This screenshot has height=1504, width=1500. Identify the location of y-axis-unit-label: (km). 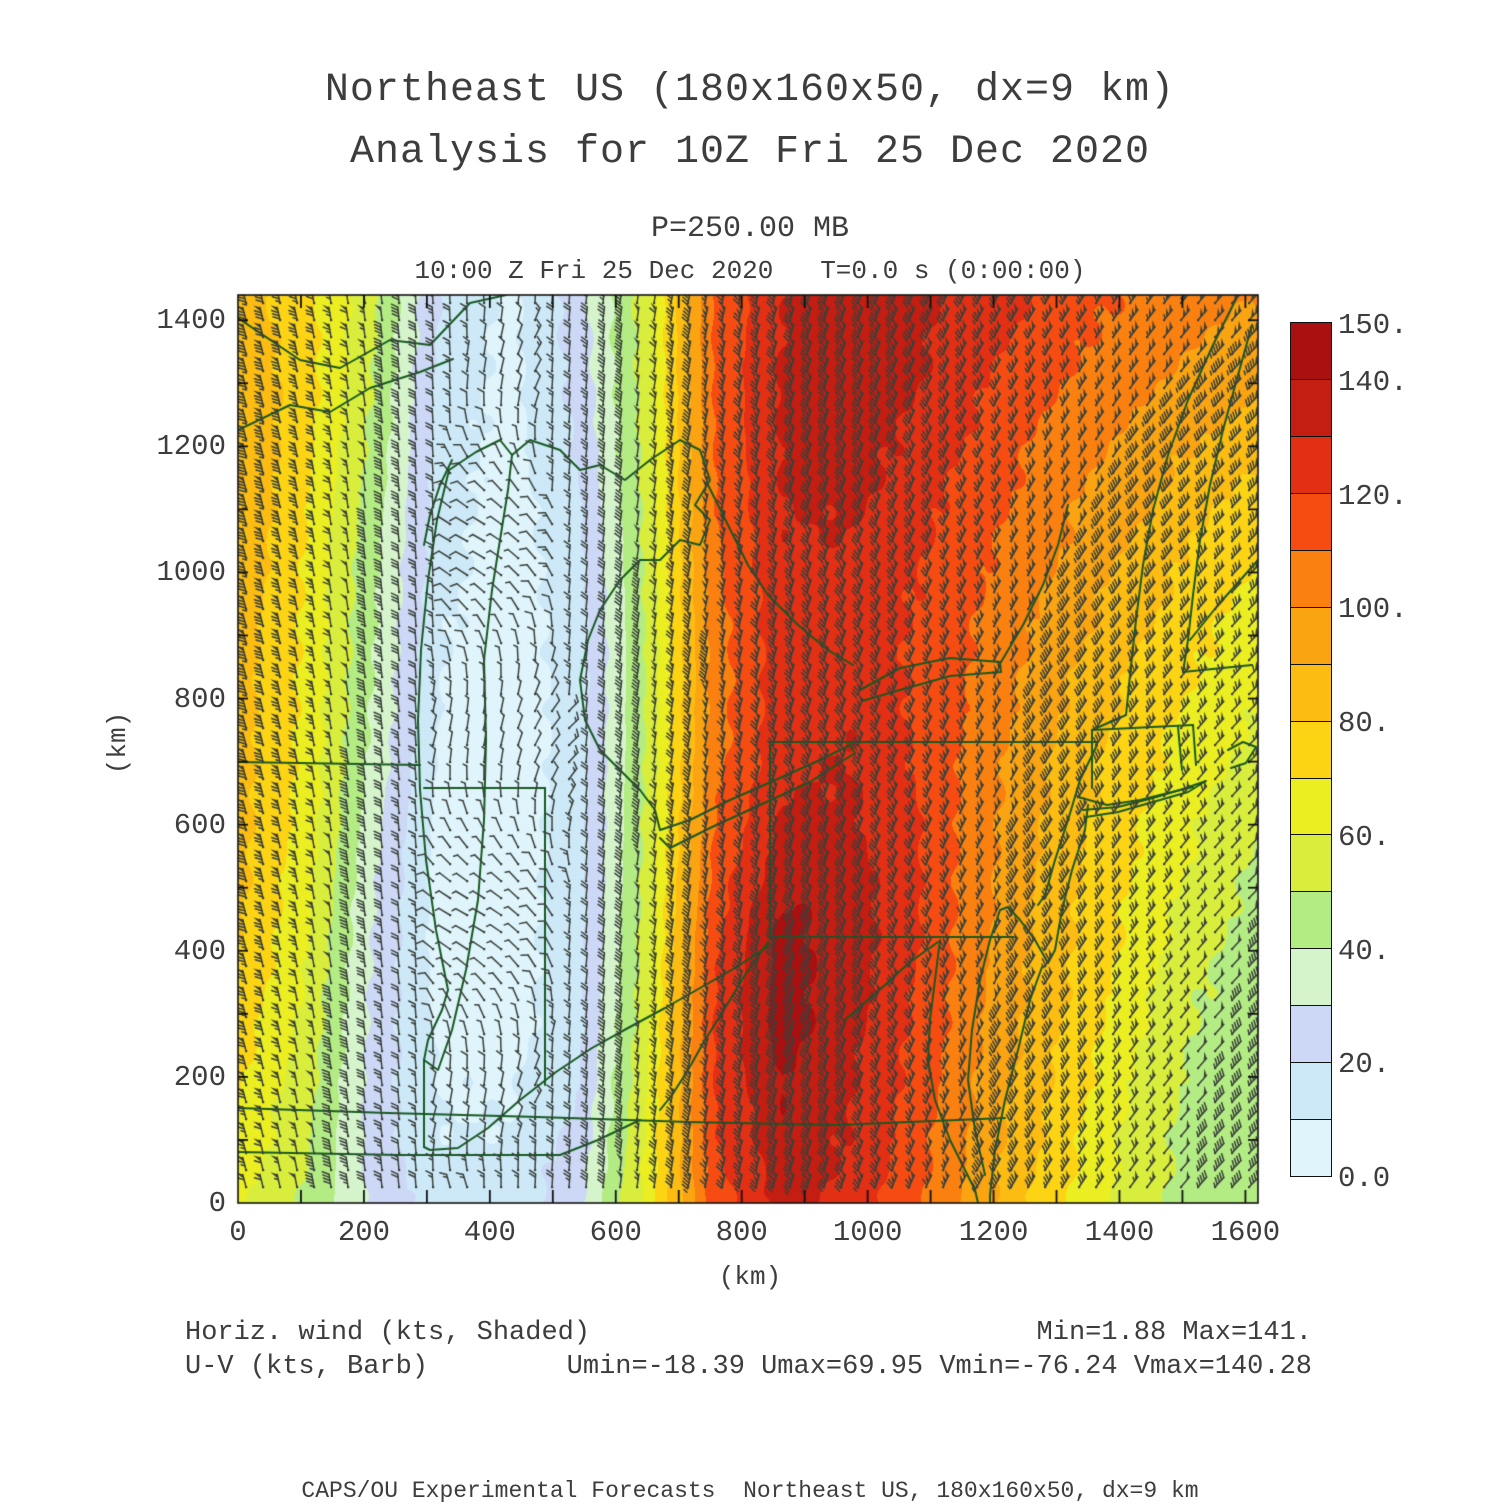
(118, 743).